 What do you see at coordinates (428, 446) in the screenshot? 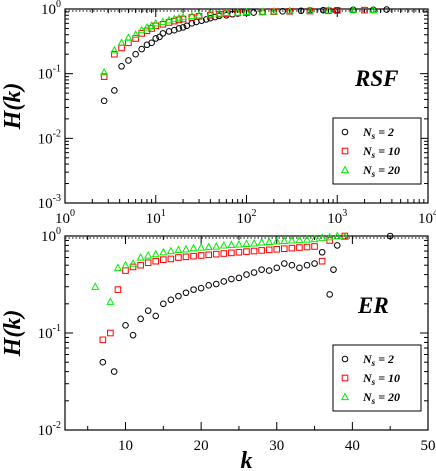
I see `x-tick-label: 50` at bounding box center [428, 446].